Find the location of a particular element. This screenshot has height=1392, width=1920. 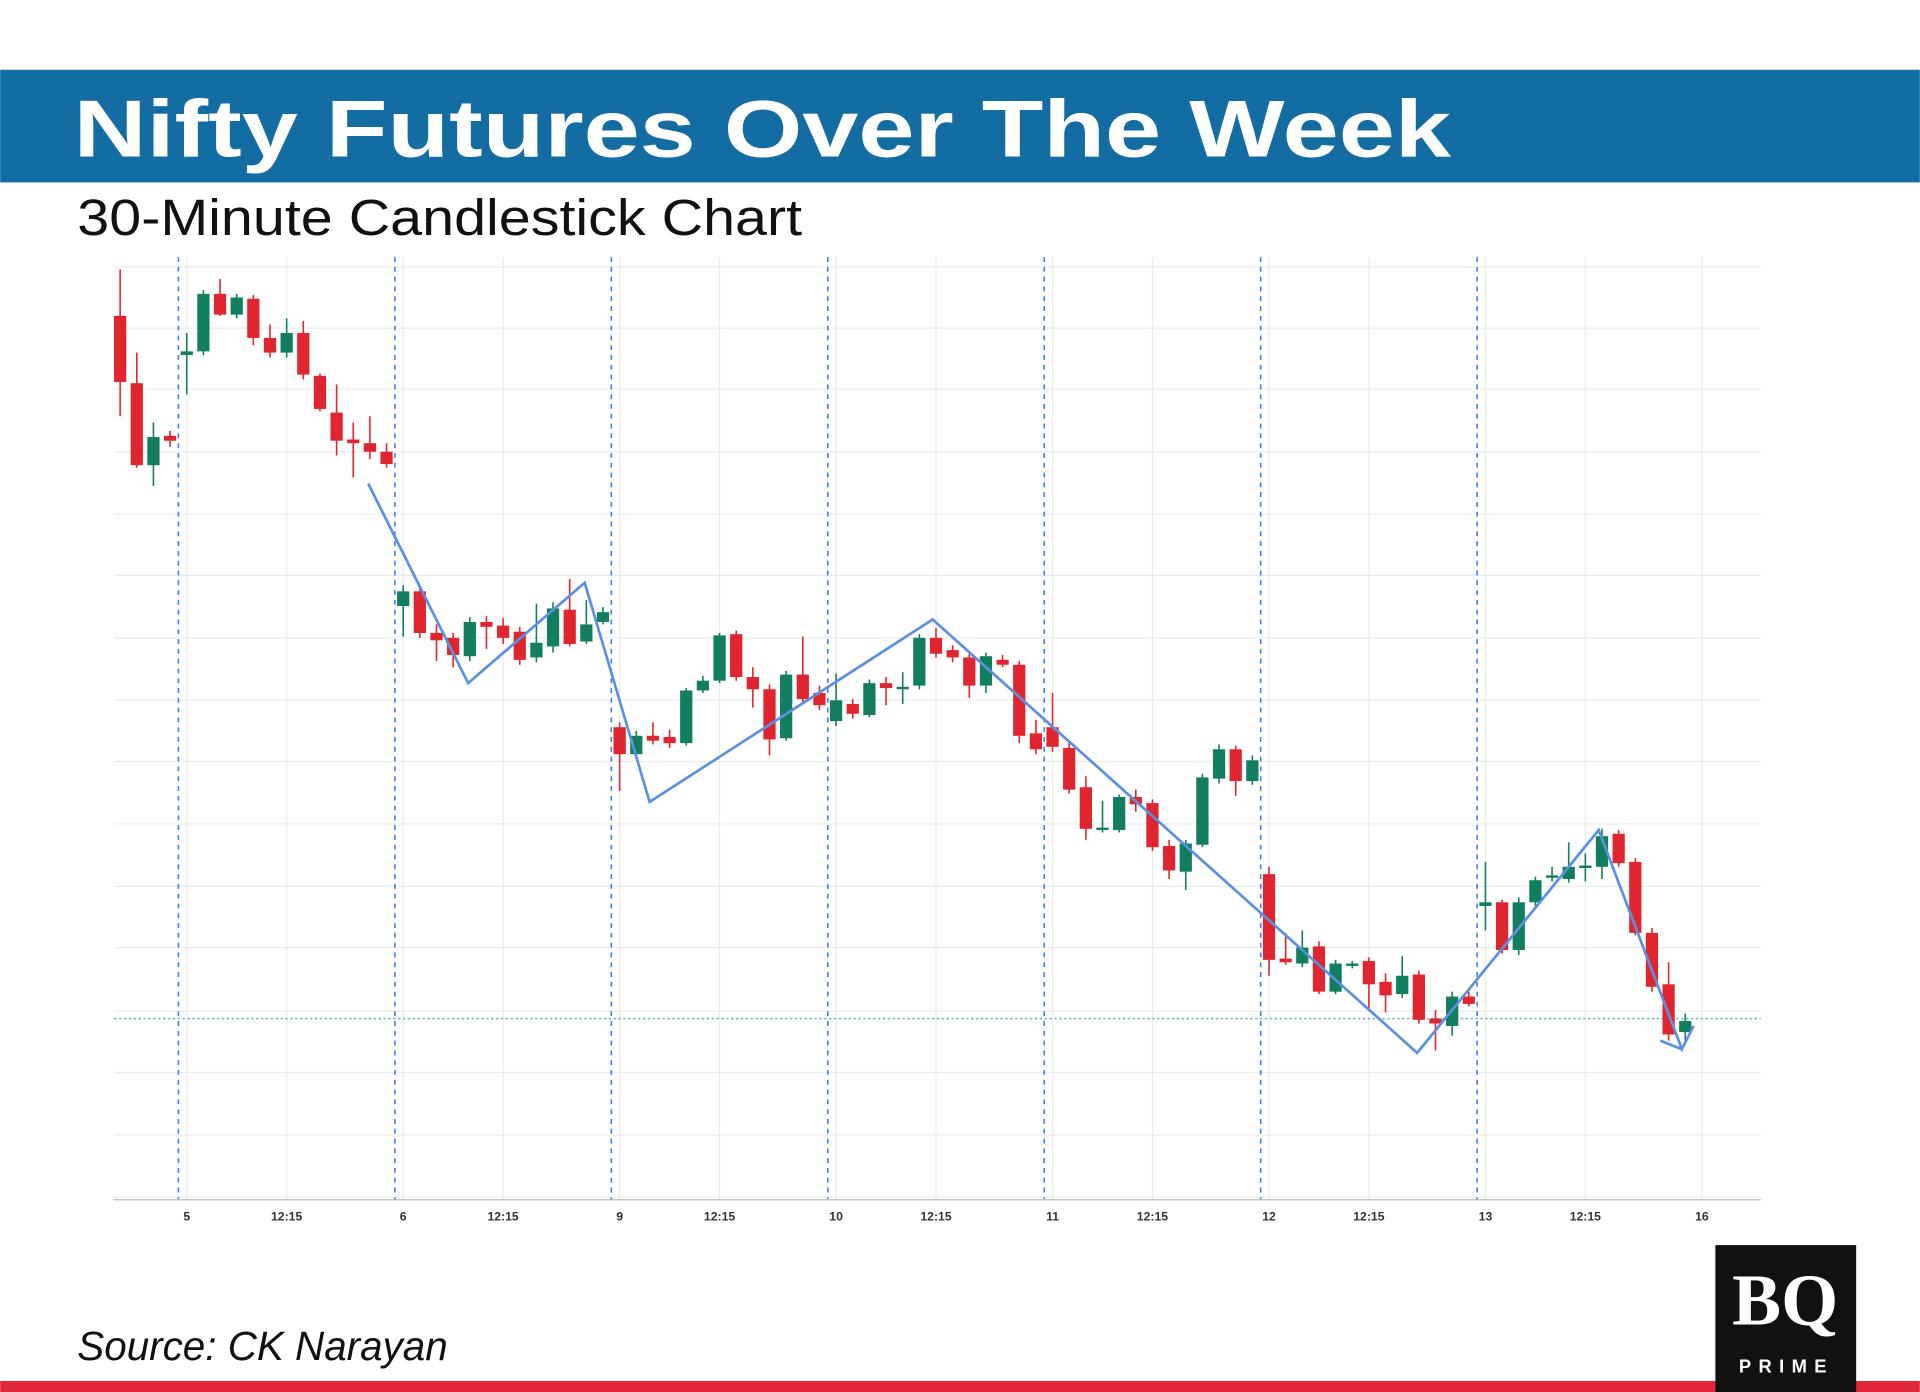

bottom-bar is located at coordinates (960, 1386).